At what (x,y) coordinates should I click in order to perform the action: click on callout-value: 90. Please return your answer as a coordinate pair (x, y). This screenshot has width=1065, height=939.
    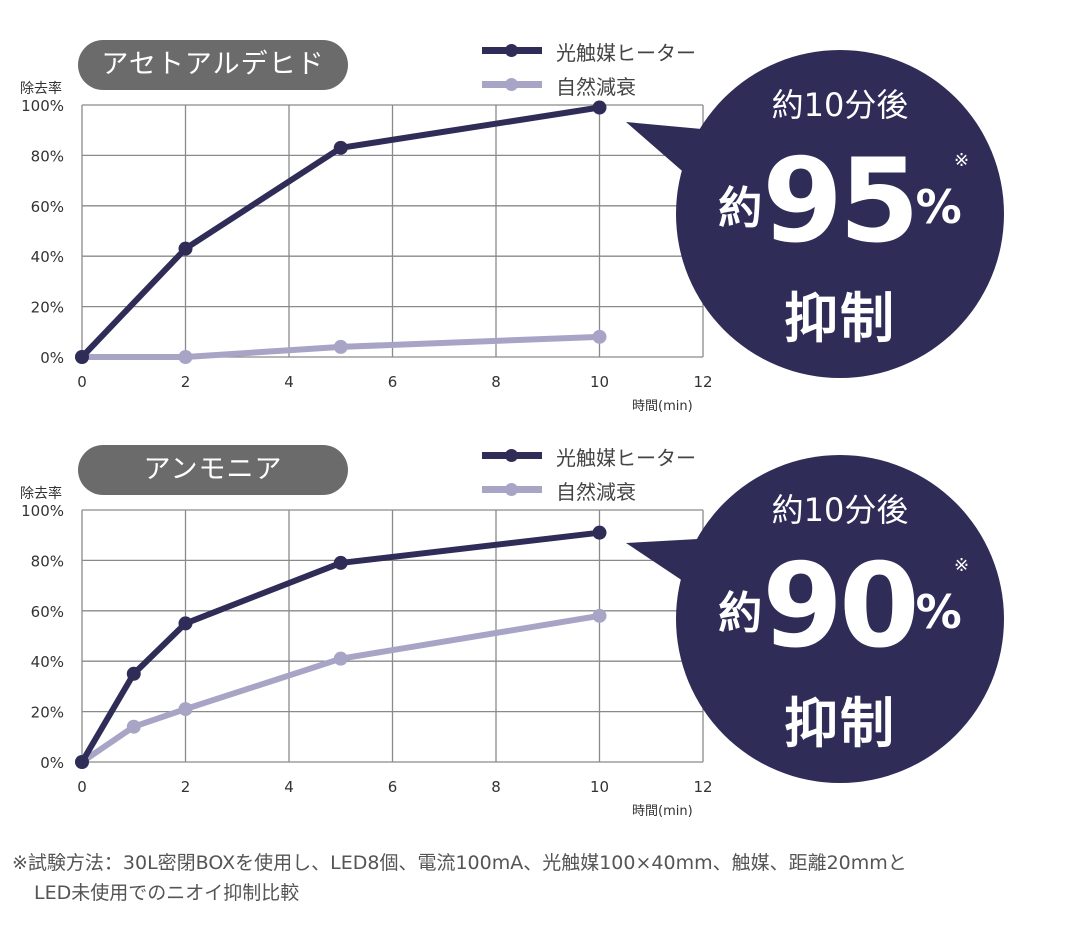
    Looking at the image, I should click on (840, 606).